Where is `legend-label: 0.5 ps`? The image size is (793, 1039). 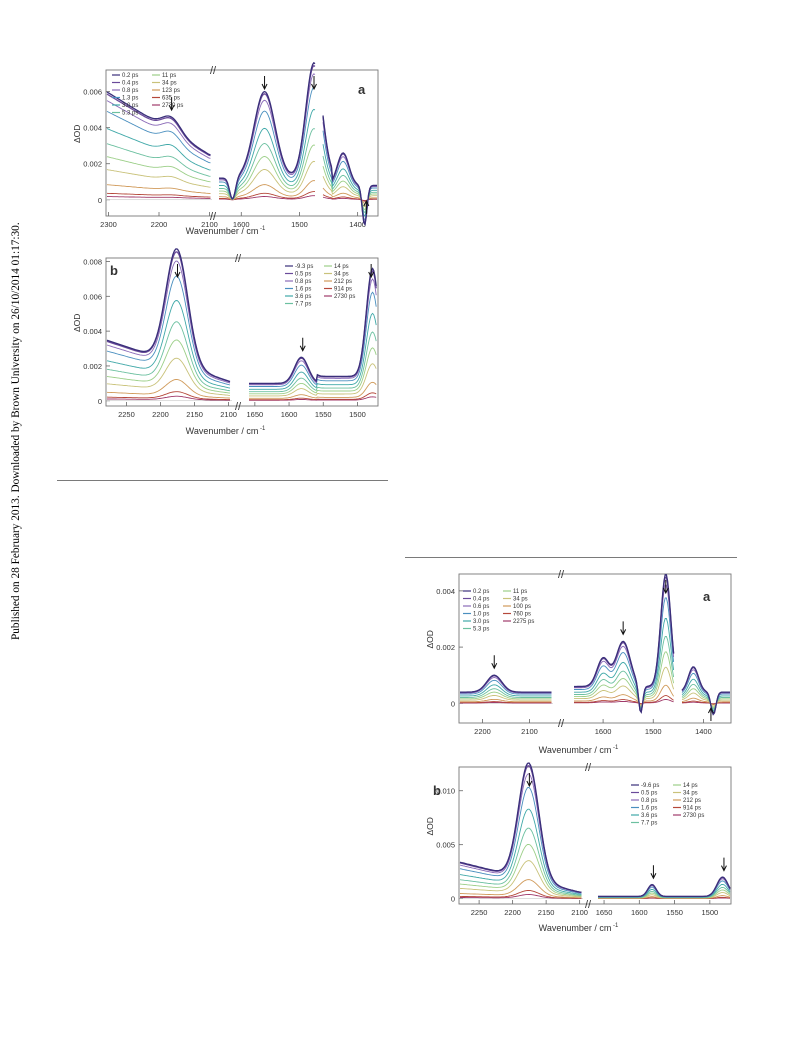 legend-label: 0.5 ps is located at coordinates (303, 275).